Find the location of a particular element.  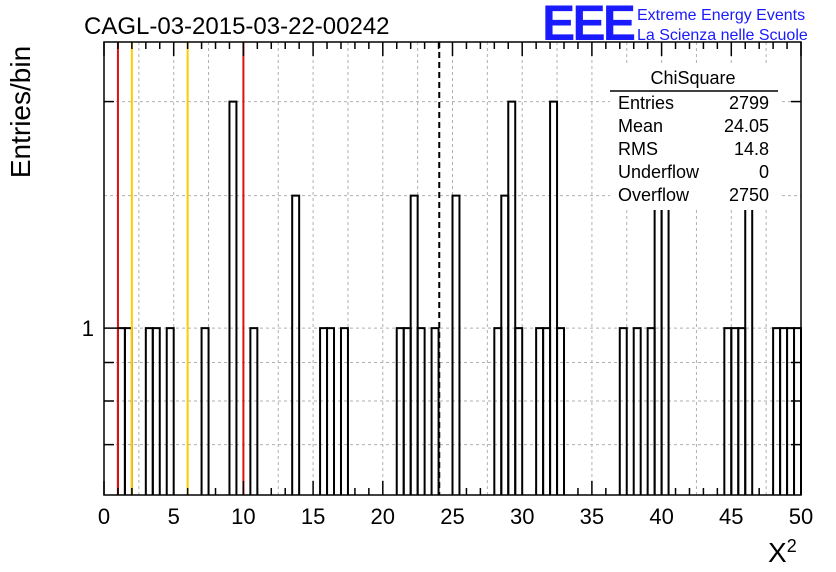

x-tick-label-6: 30 is located at coordinates (522, 516).